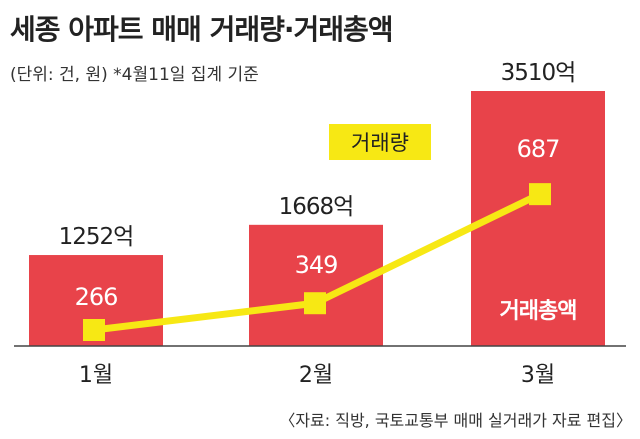  What do you see at coordinates (538, 375) in the screenshot?
I see `category-label-3: 3월` at bounding box center [538, 375].